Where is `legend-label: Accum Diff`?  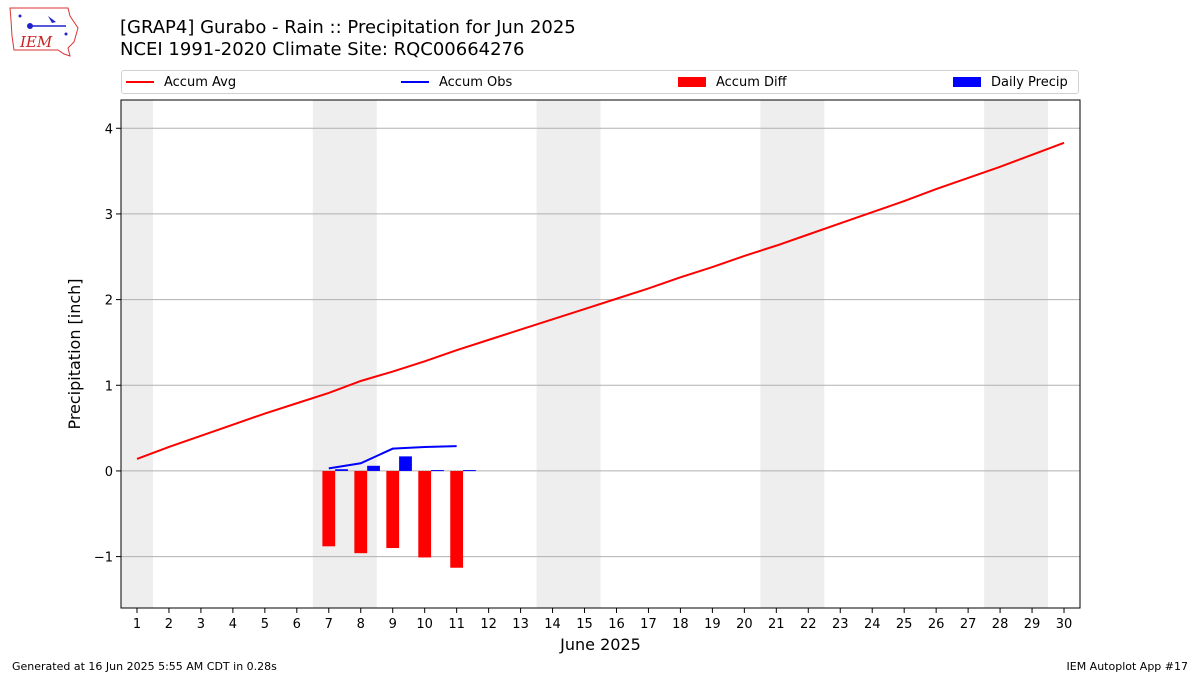 legend-label: Accum Diff is located at coordinates (751, 82).